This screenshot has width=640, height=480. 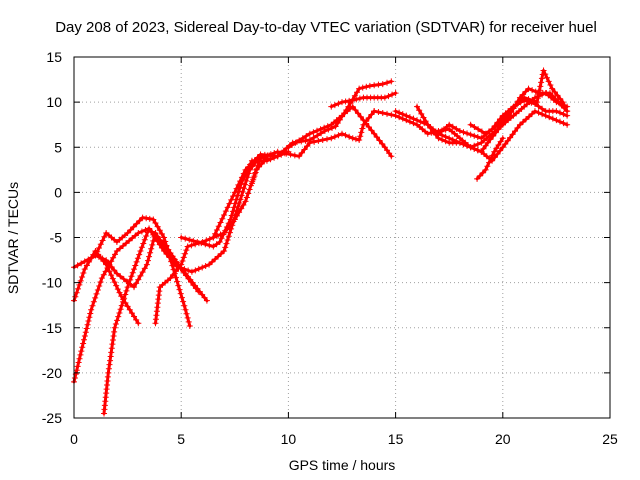 What do you see at coordinates (13, 238) in the screenshot?
I see `y-axis-label: SDTVAR / TECUs` at bounding box center [13, 238].